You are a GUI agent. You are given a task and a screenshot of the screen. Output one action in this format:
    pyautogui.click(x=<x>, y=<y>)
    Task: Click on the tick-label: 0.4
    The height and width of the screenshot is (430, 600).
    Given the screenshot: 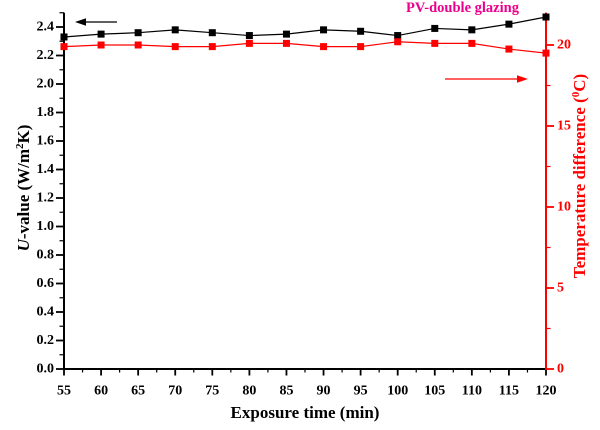 What is the action you would take?
    pyautogui.click(x=46, y=312)
    